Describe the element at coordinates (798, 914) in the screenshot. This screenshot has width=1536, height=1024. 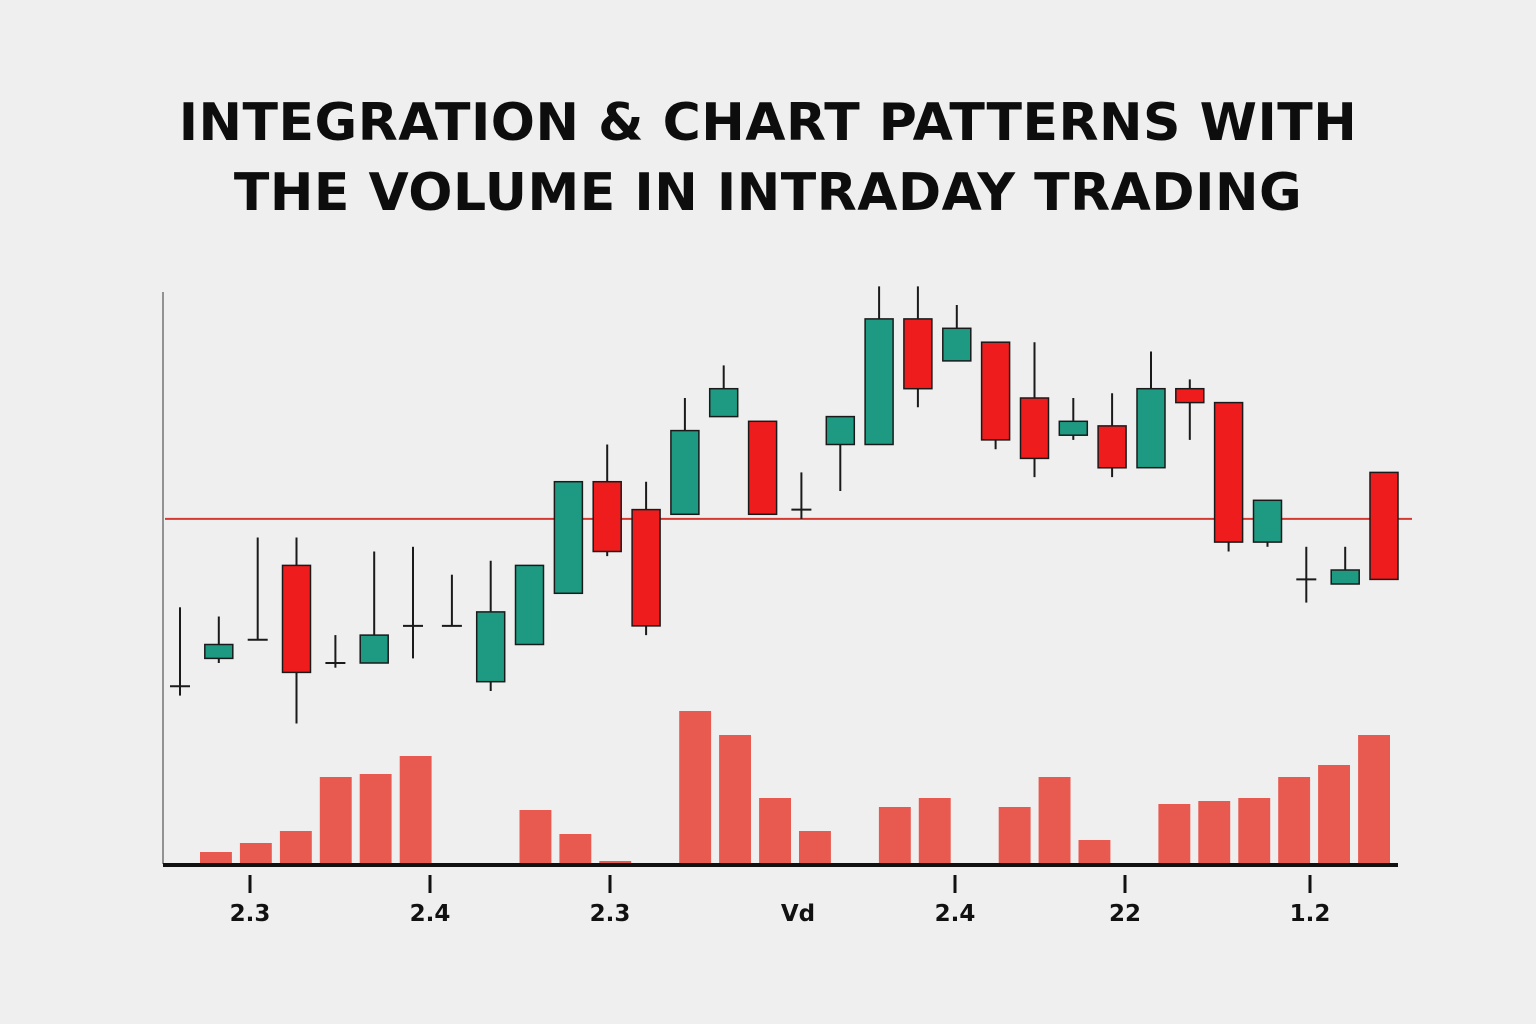
I see `x-tick-label: Vd` at that location.